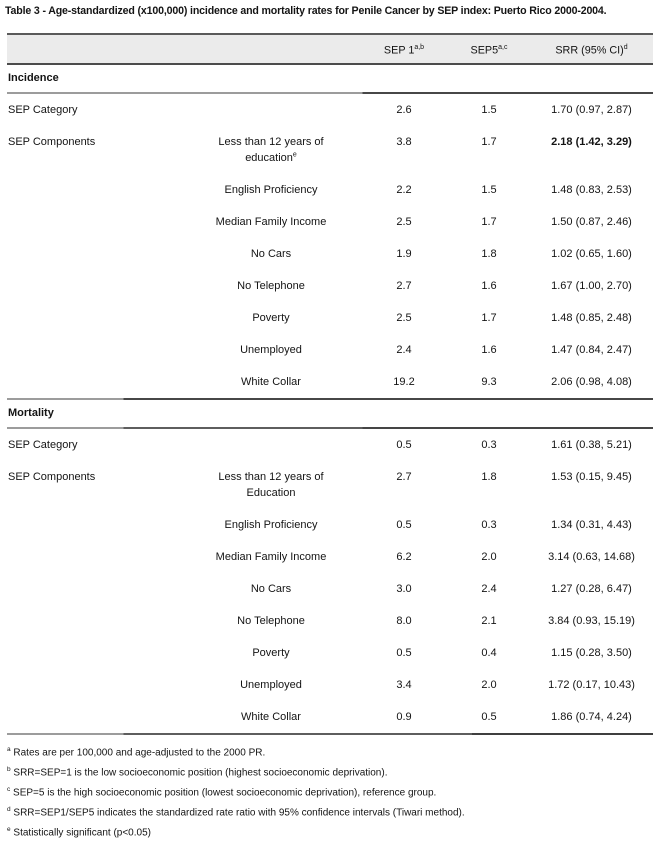  What do you see at coordinates (404, 222) in the screenshot?
I see `cell-sep1-value: 2.5` at bounding box center [404, 222].